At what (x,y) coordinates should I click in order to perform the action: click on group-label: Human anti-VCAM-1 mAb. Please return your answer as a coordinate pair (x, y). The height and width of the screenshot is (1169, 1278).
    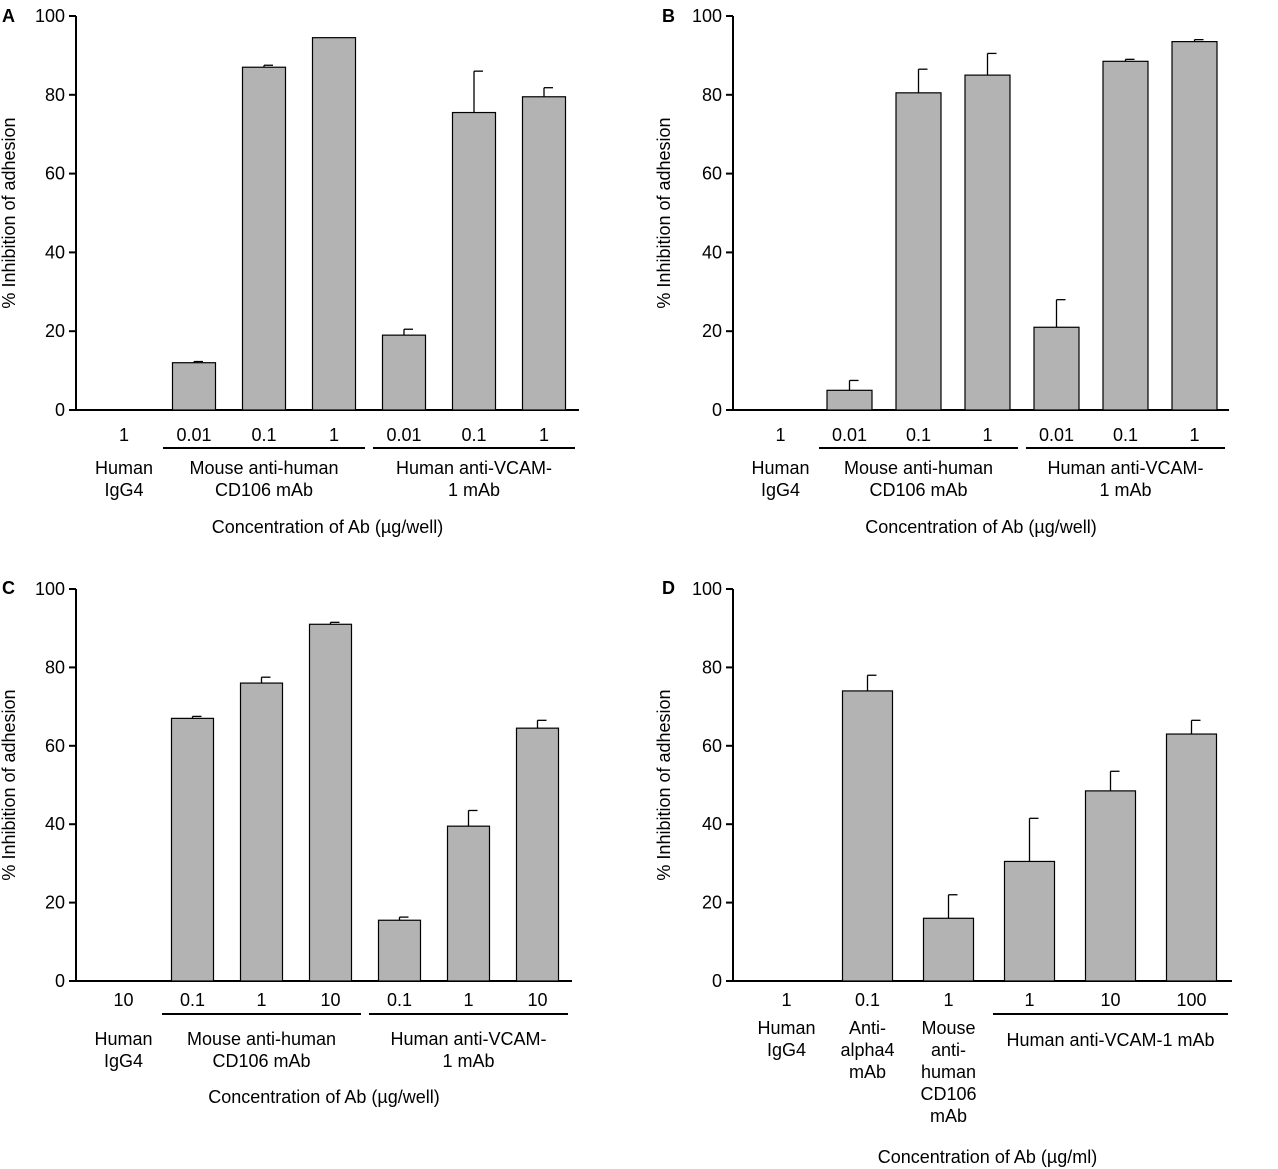
    Looking at the image, I should click on (1110, 1040).